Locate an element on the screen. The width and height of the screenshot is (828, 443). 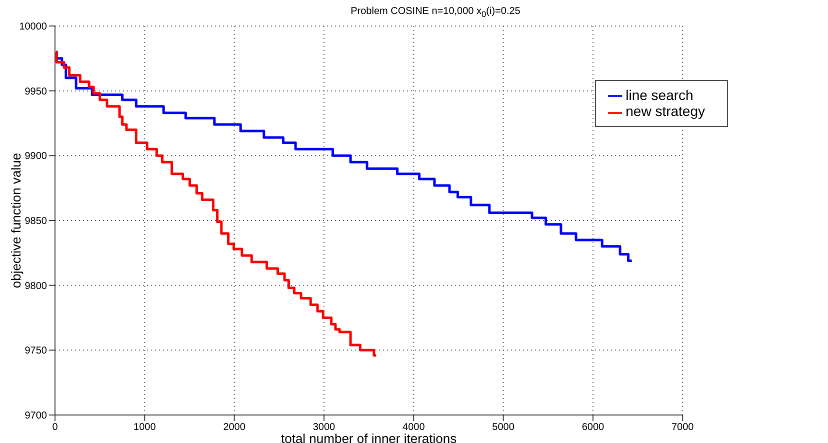
y-tick-label: 10000 is located at coordinates (33, 27).